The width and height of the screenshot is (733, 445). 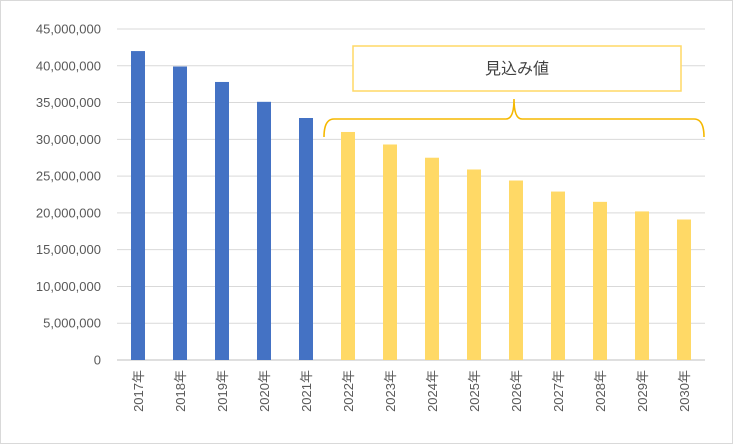 What do you see at coordinates (180, 391) in the screenshot?
I see `x-tick-label: 2018年` at bounding box center [180, 391].